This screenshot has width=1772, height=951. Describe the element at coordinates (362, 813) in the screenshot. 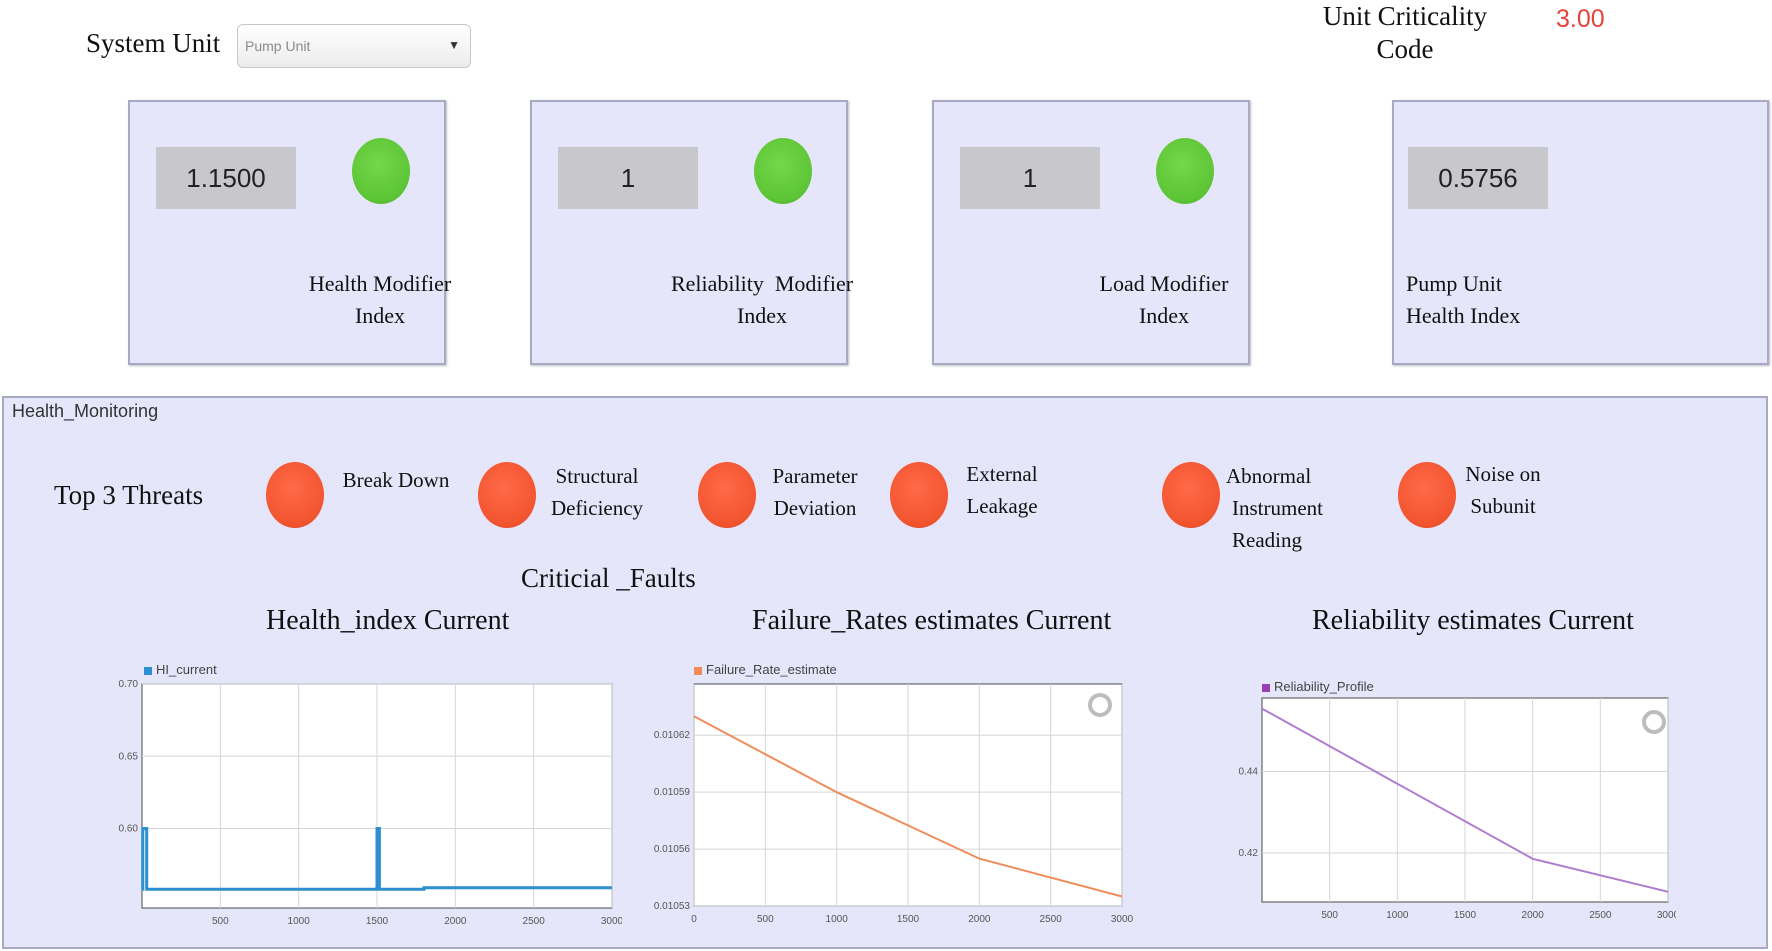

I see `health-index-chart: 500 1000 1500 2000 2500 3000 0.60 0.65 0.70` at that location.